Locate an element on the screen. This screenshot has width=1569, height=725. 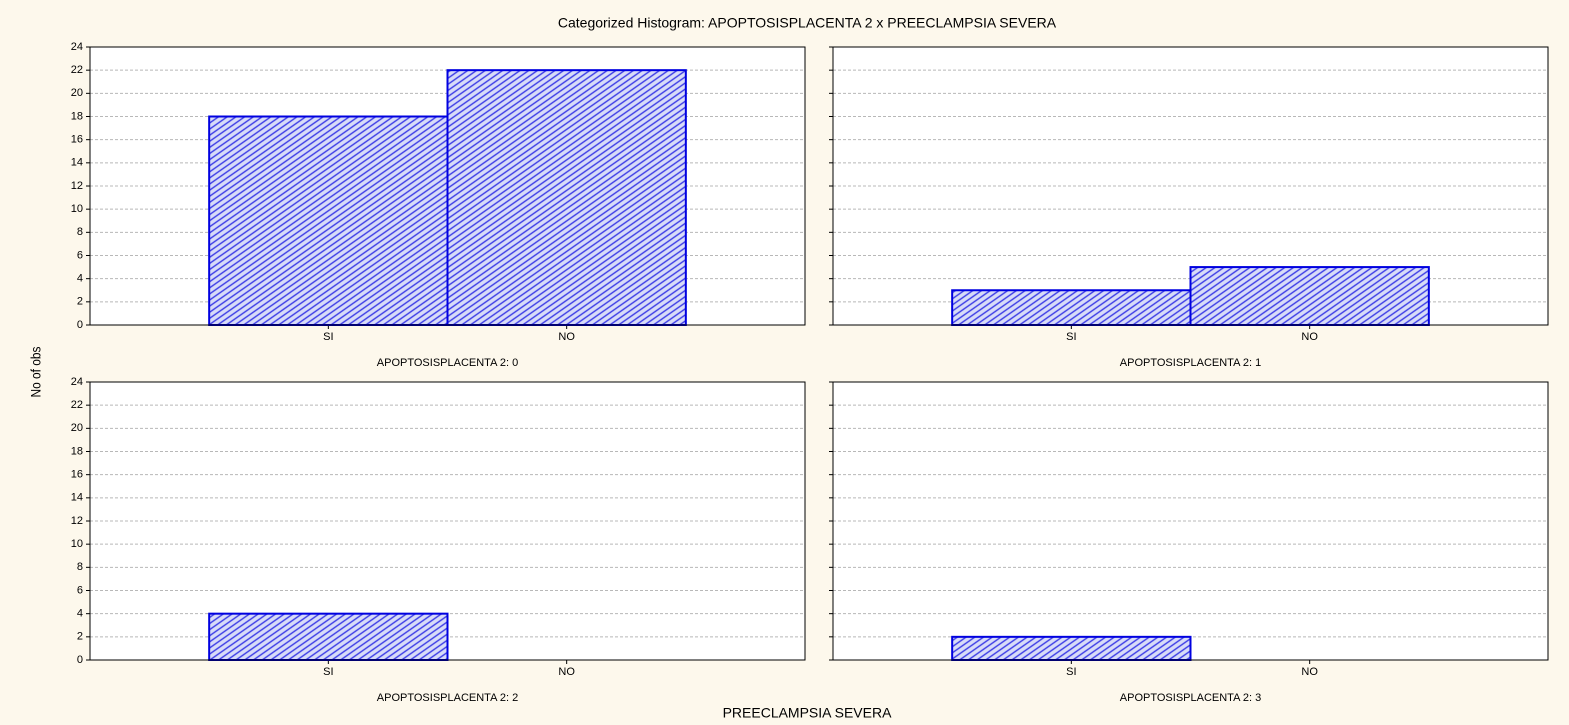
panel-title: APOPTOSISPLACENTA 2: 2 is located at coordinates (447, 698).